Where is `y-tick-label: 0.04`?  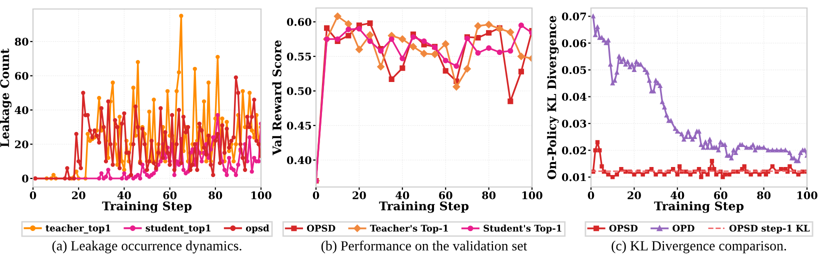
y-tick-label: 0.04 is located at coordinates (574, 96).